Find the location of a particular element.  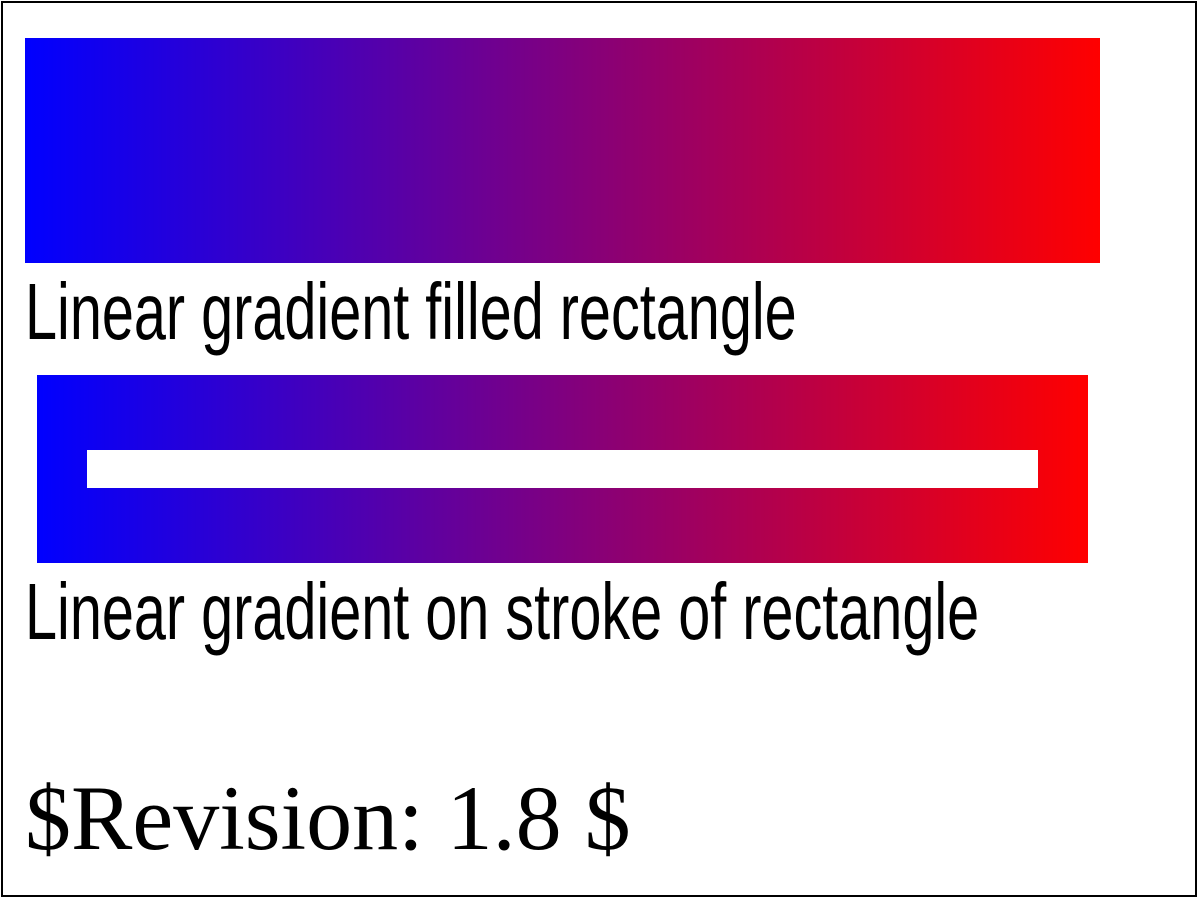

revision-label: $Revision: 1.8 $ is located at coordinates (328, 818).